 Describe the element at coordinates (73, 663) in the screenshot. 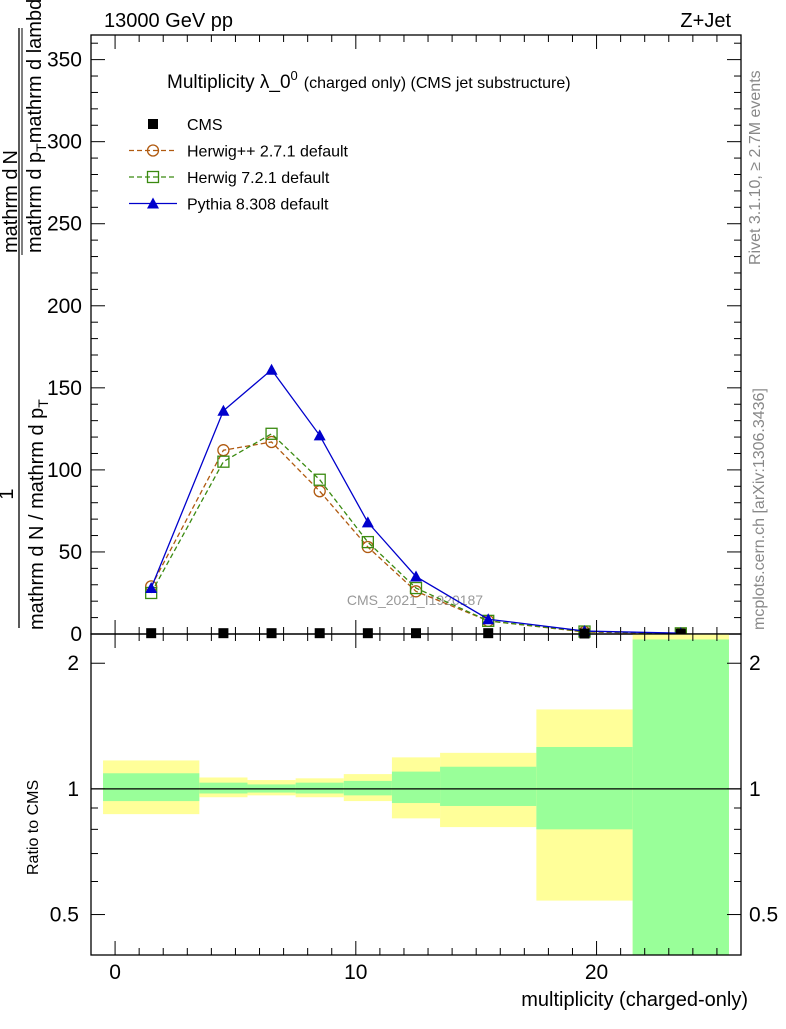

I see `ratio-y-tick-label: 2` at that location.